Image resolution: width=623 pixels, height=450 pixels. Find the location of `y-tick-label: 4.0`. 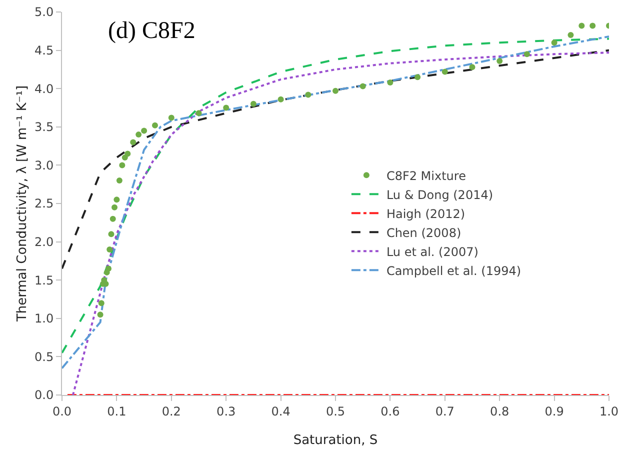

y-tick-label: 4.0 is located at coordinates (44, 89).